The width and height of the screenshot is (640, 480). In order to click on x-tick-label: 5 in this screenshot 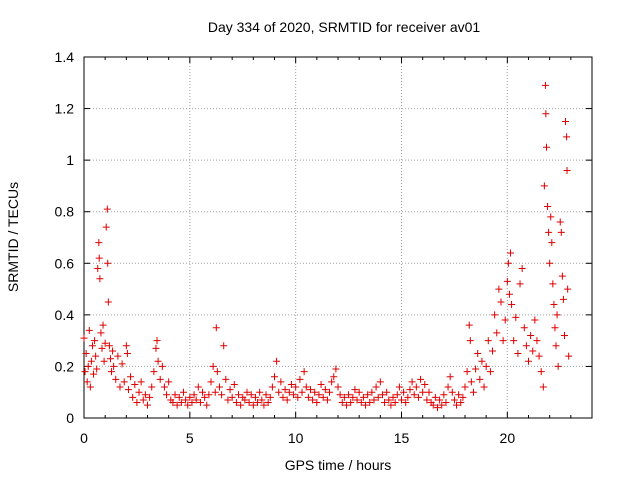, I will do `click(190, 438)`.